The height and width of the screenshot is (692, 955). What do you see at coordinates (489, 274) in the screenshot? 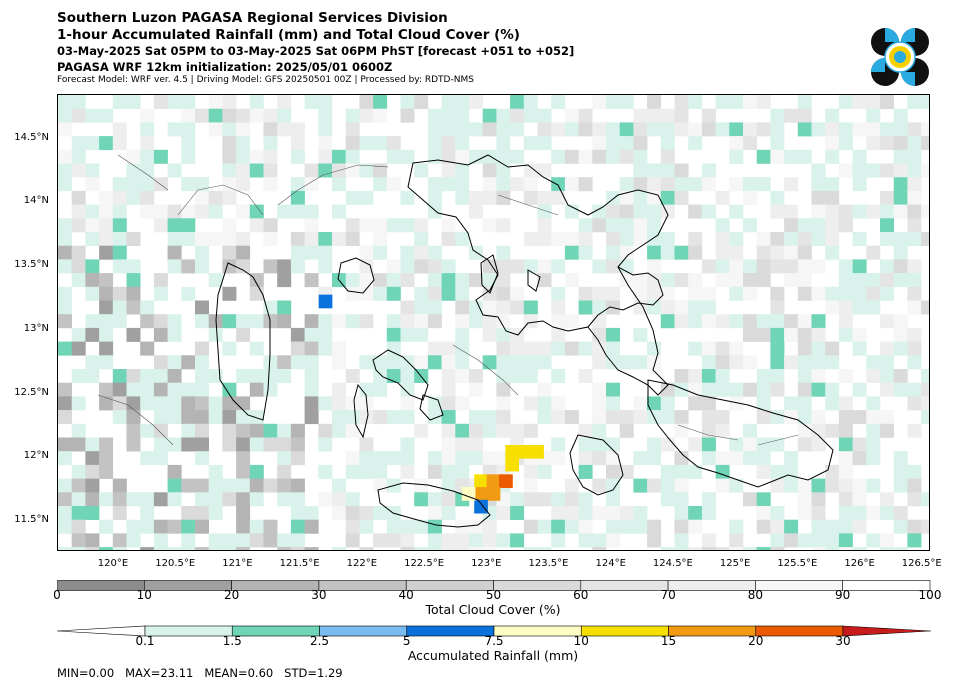
I see `burias-coast` at bounding box center [489, 274].